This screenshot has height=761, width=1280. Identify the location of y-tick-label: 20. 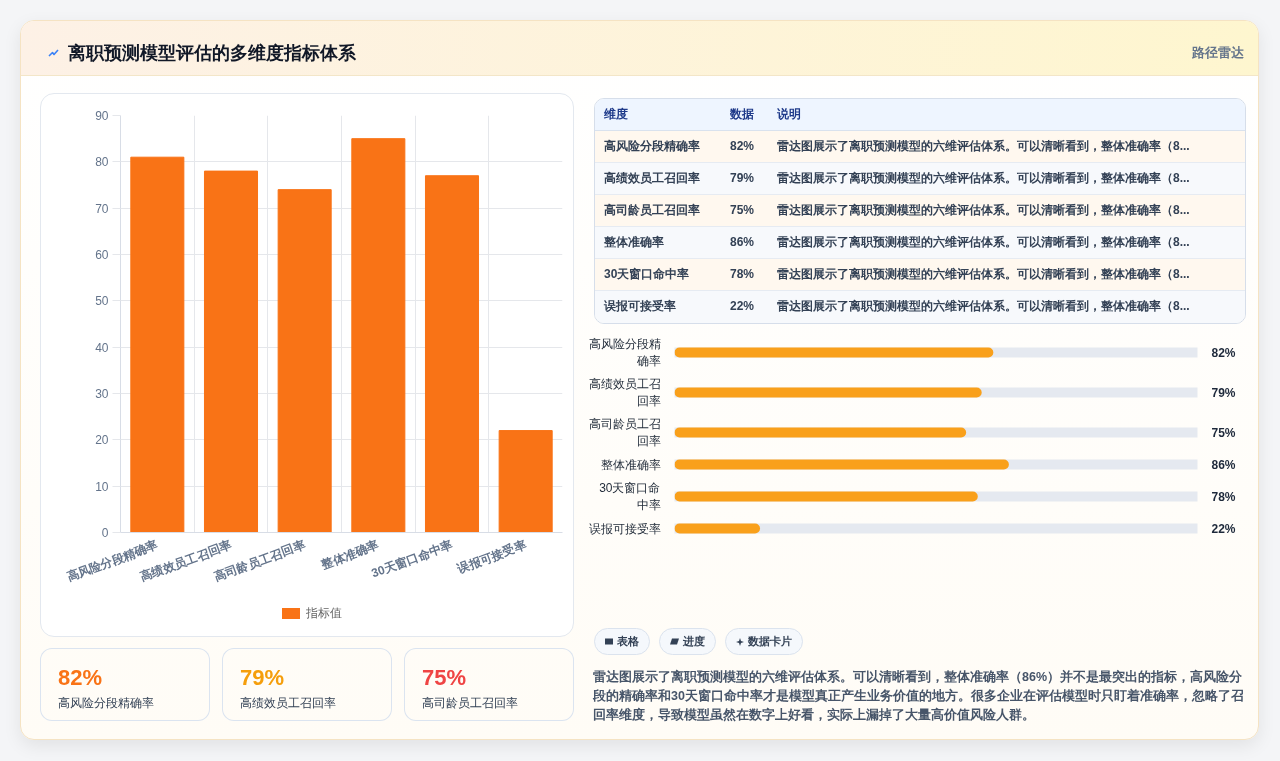
(102, 440).